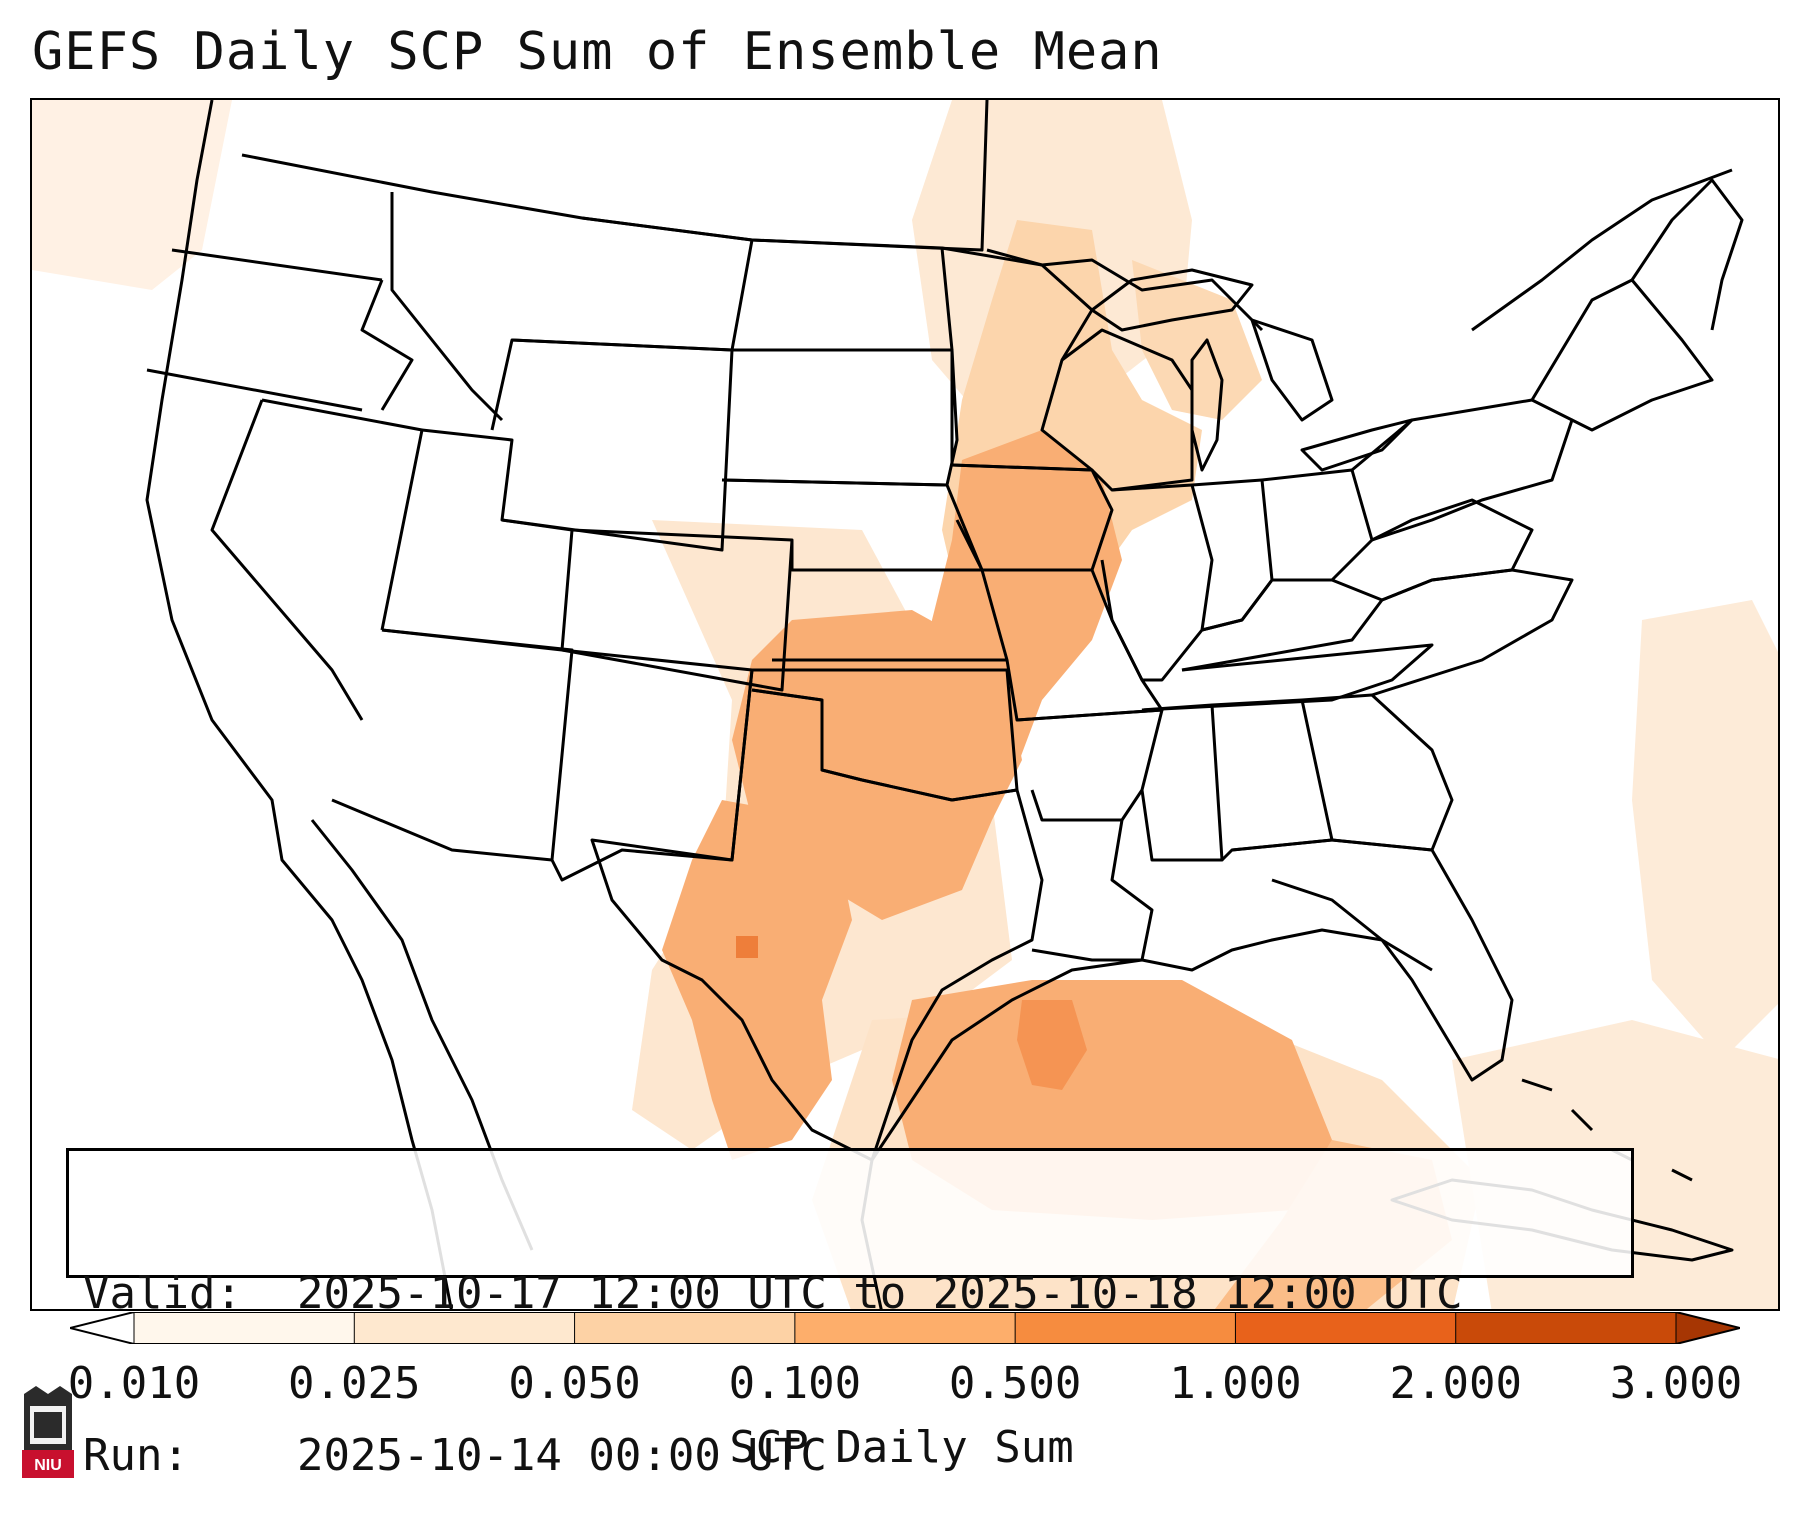 This screenshot has height=1537, width=1803. Describe the element at coordinates (1377, 772) in the screenshot. I see `ga-border` at that location.